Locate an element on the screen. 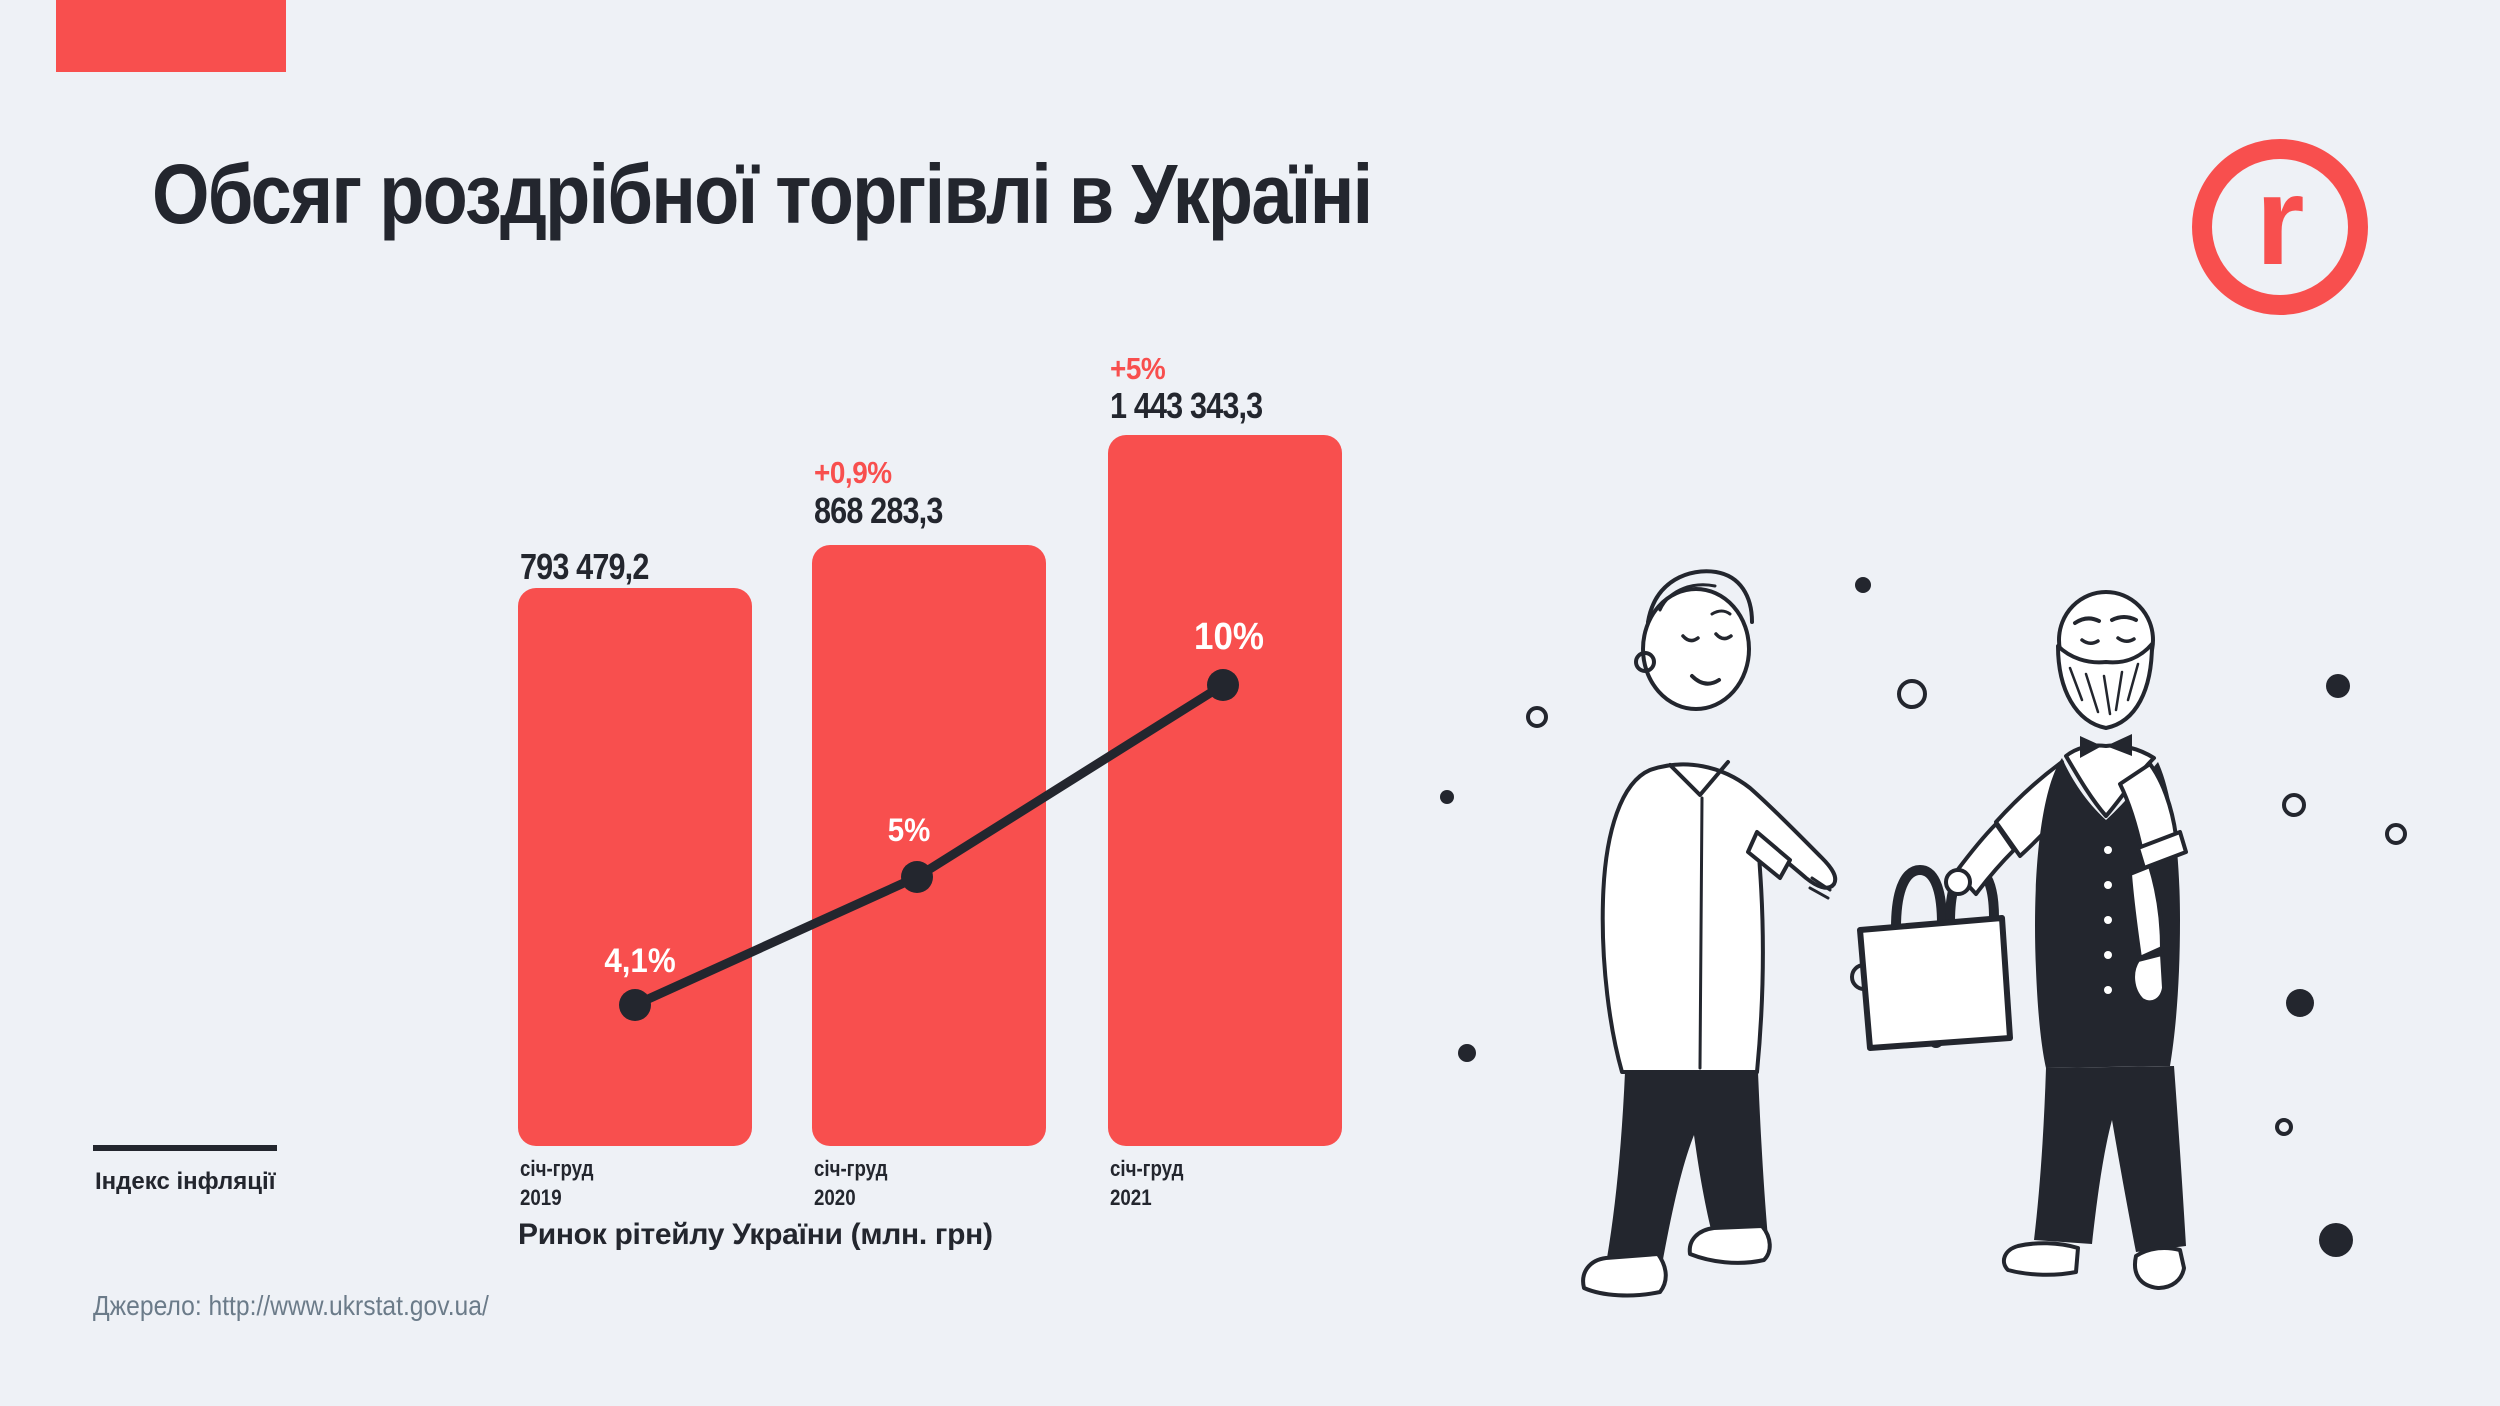 This screenshot has width=2500, height=1406. inflation-label-2019: 4,1% is located at coordinates (640, 961).